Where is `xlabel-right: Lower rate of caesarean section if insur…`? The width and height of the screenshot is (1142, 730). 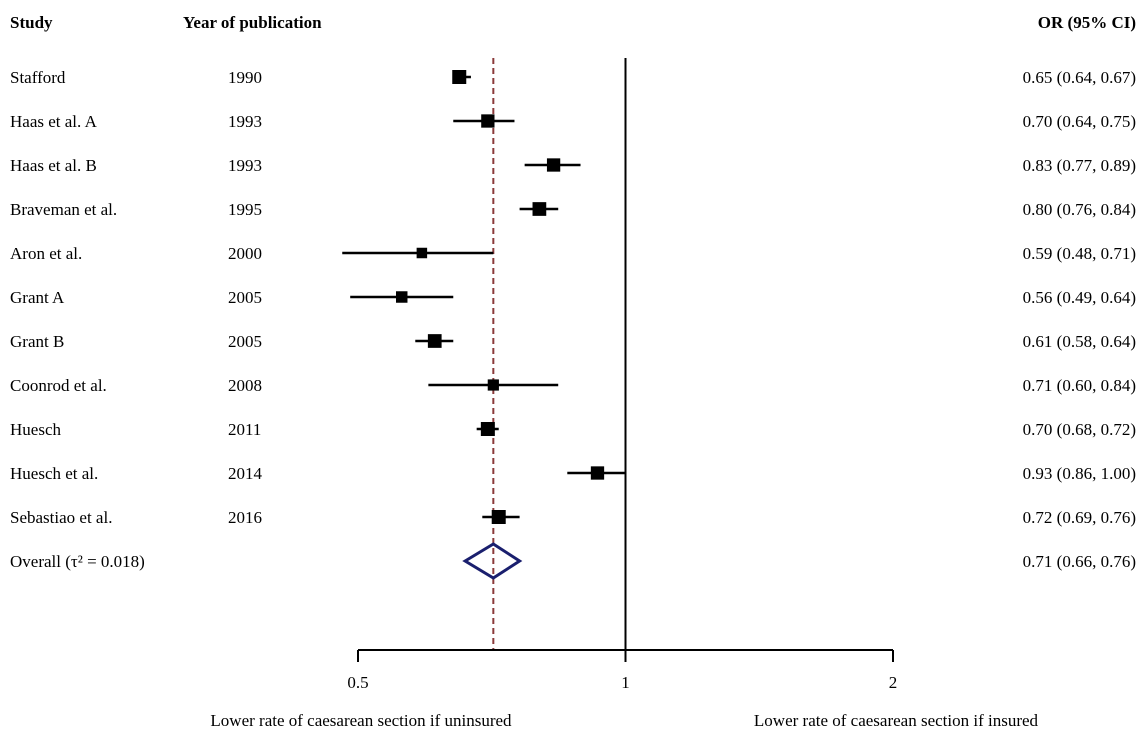
xlabel-right: Lower rate of caesarean section if insur… is located at coordinates (896, 720).